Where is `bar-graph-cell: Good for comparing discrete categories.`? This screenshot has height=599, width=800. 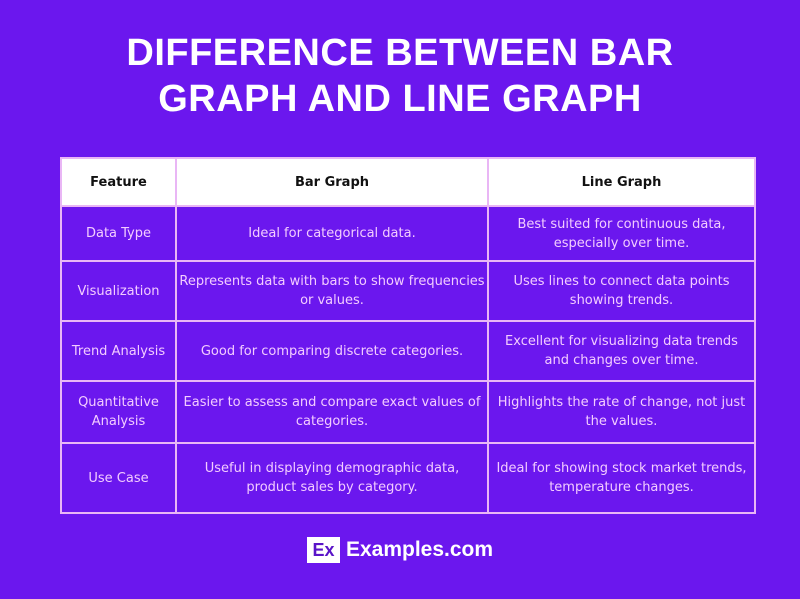
bar-graph-cell: Good for comparing discrete categories. is located at coordinates (332, 351).